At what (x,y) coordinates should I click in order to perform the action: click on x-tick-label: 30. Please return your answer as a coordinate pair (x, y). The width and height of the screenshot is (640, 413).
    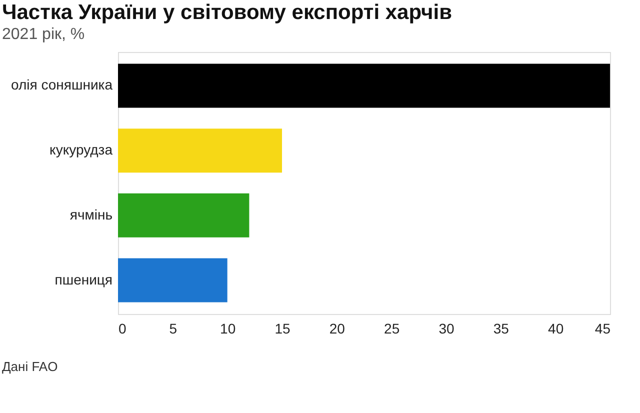
    Looking at the image, I should click on (446, 328).